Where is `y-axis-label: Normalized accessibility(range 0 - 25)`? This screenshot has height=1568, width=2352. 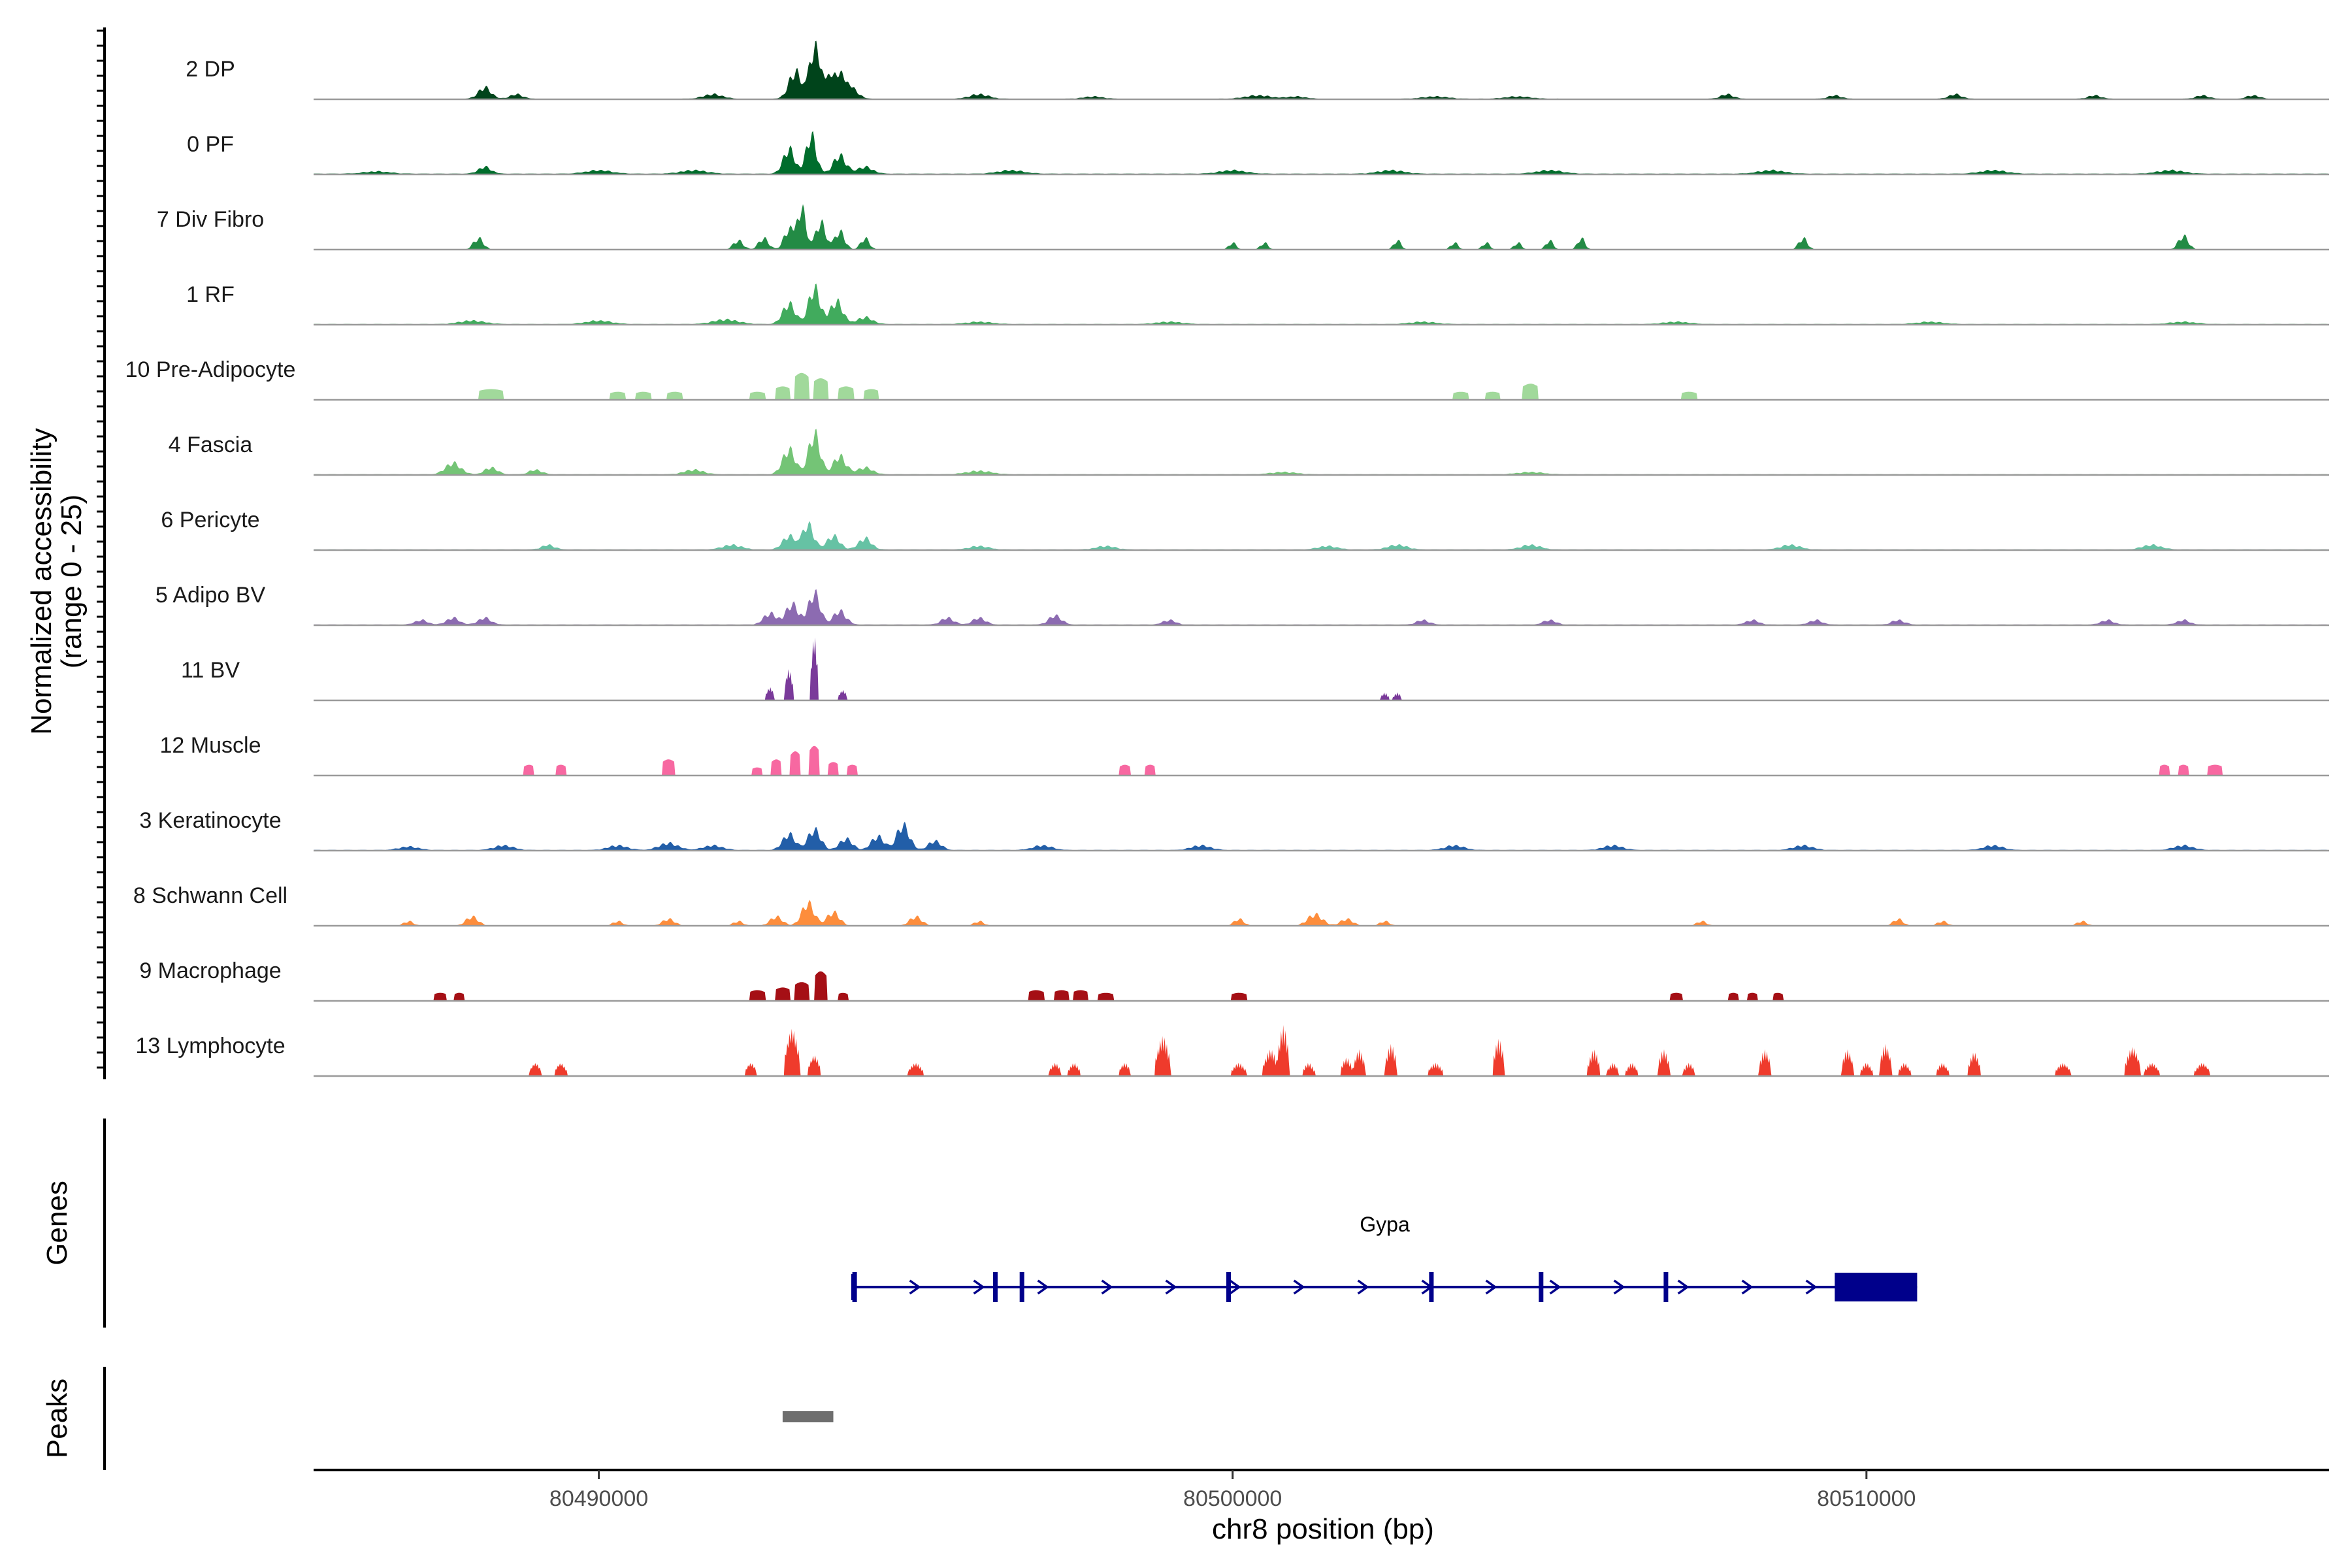 y-axis-label: Normalized accessibility(range 0 - 25) is located at coordinates (56, 581).